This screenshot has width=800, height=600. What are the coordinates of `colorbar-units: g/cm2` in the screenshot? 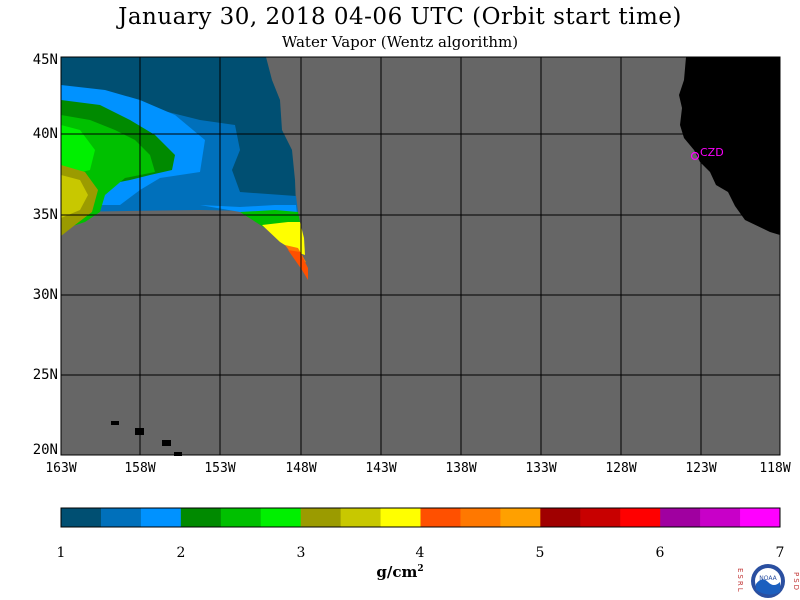 It's located at (400, 572).